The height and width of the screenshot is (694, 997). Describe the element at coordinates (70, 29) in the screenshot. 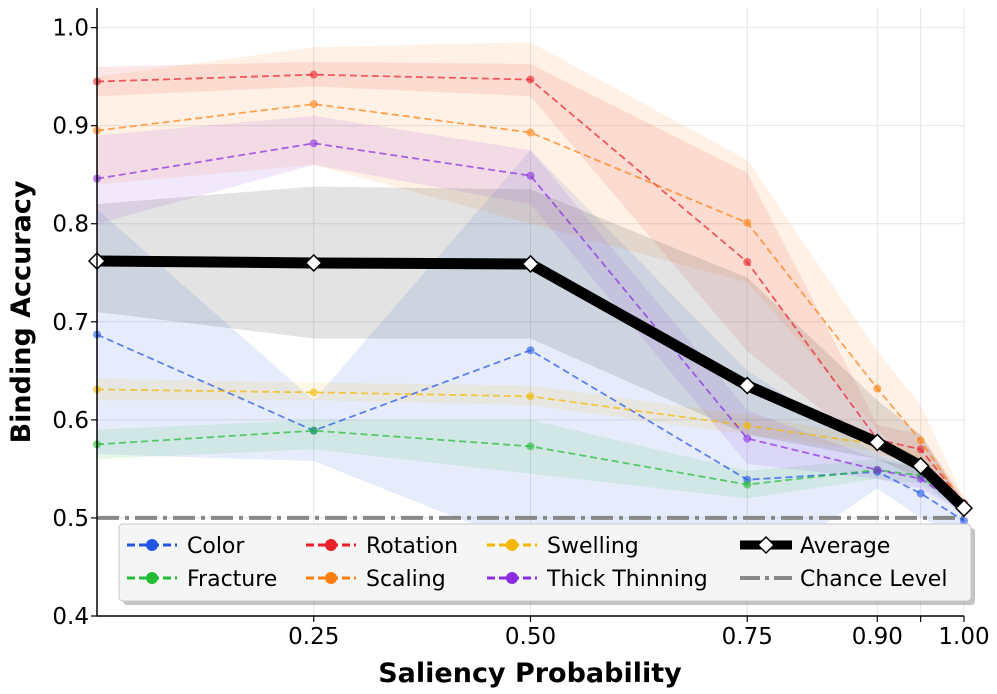

I see `y-tick-label: 1.0` at that location.